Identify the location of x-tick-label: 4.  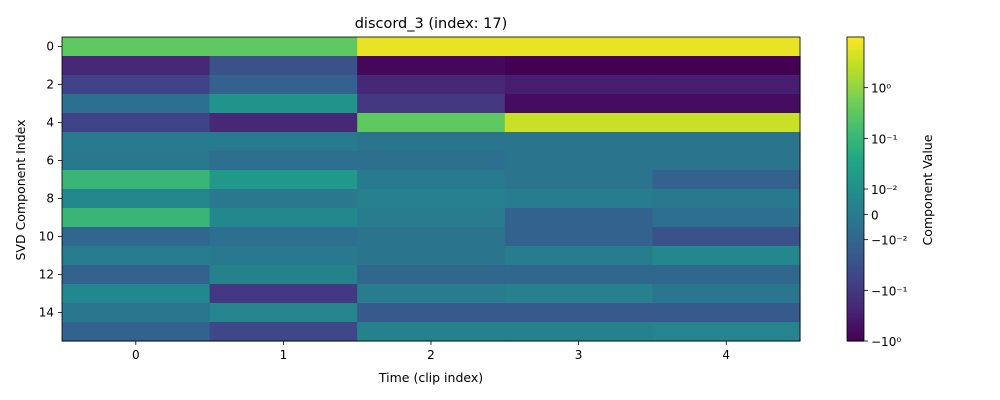
(726, 355).